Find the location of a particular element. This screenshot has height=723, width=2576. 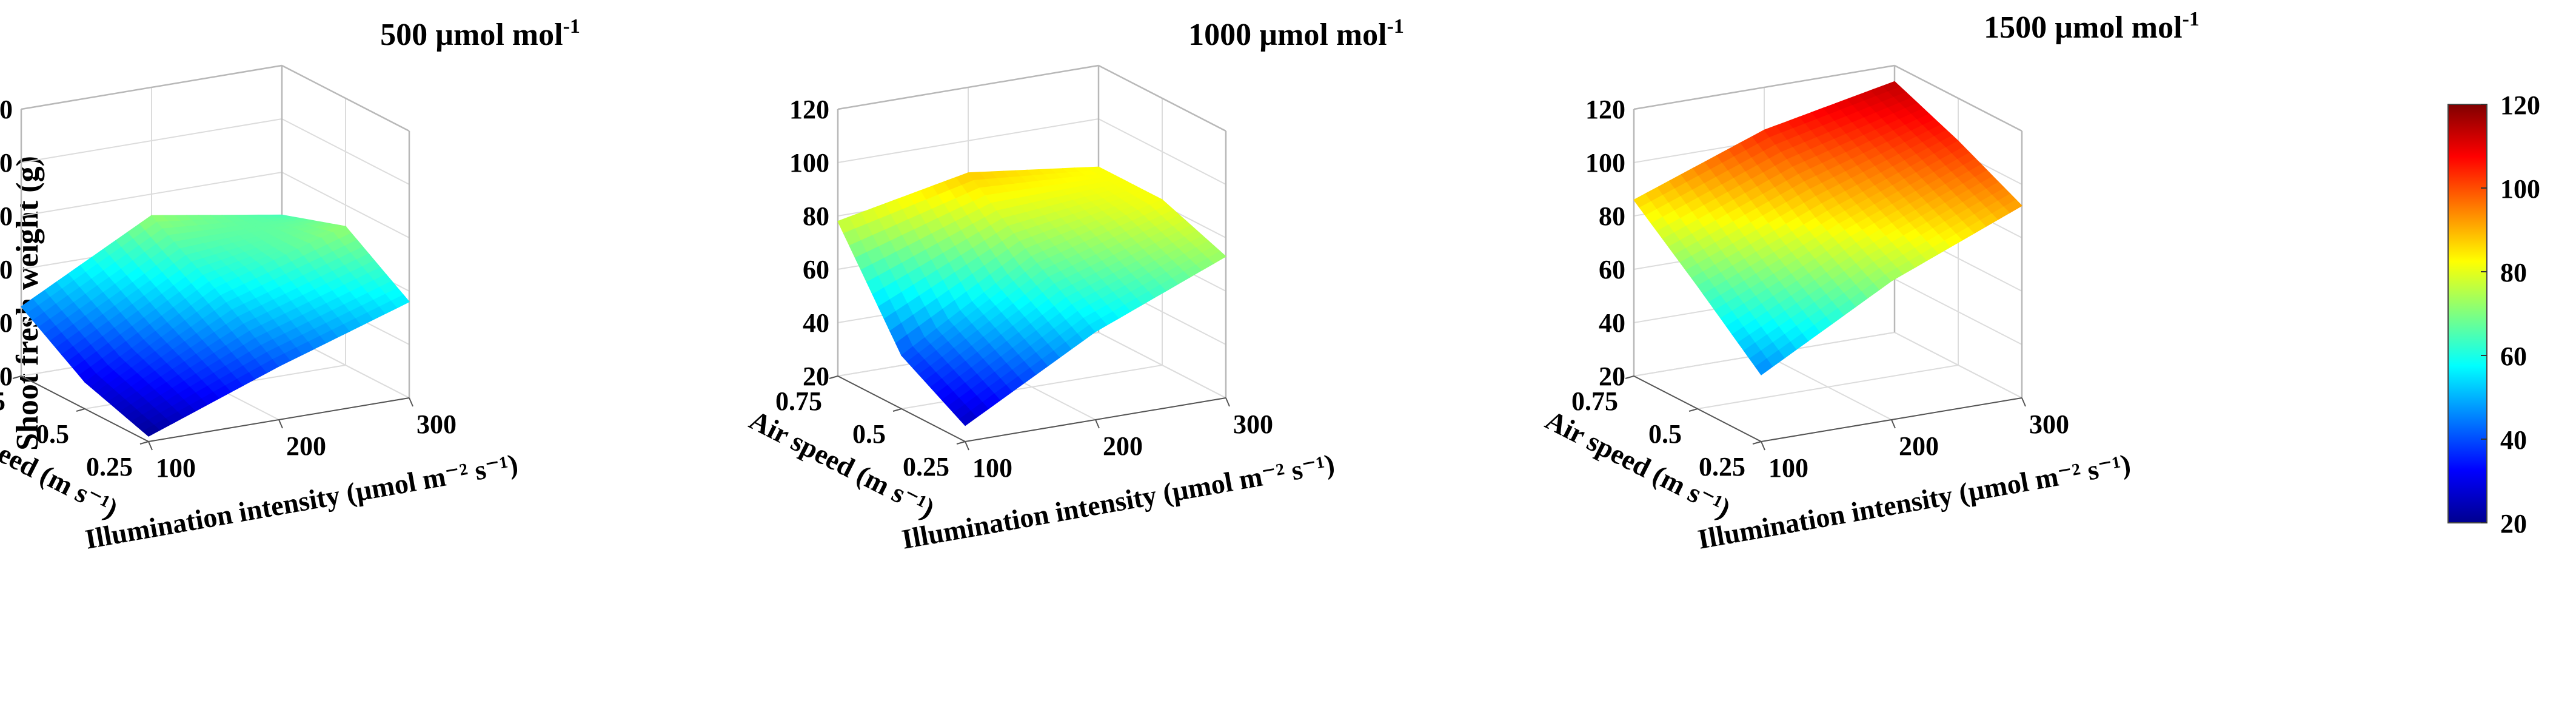

colorbar-tick-label: 60 is located at coordinates (2513, 356).